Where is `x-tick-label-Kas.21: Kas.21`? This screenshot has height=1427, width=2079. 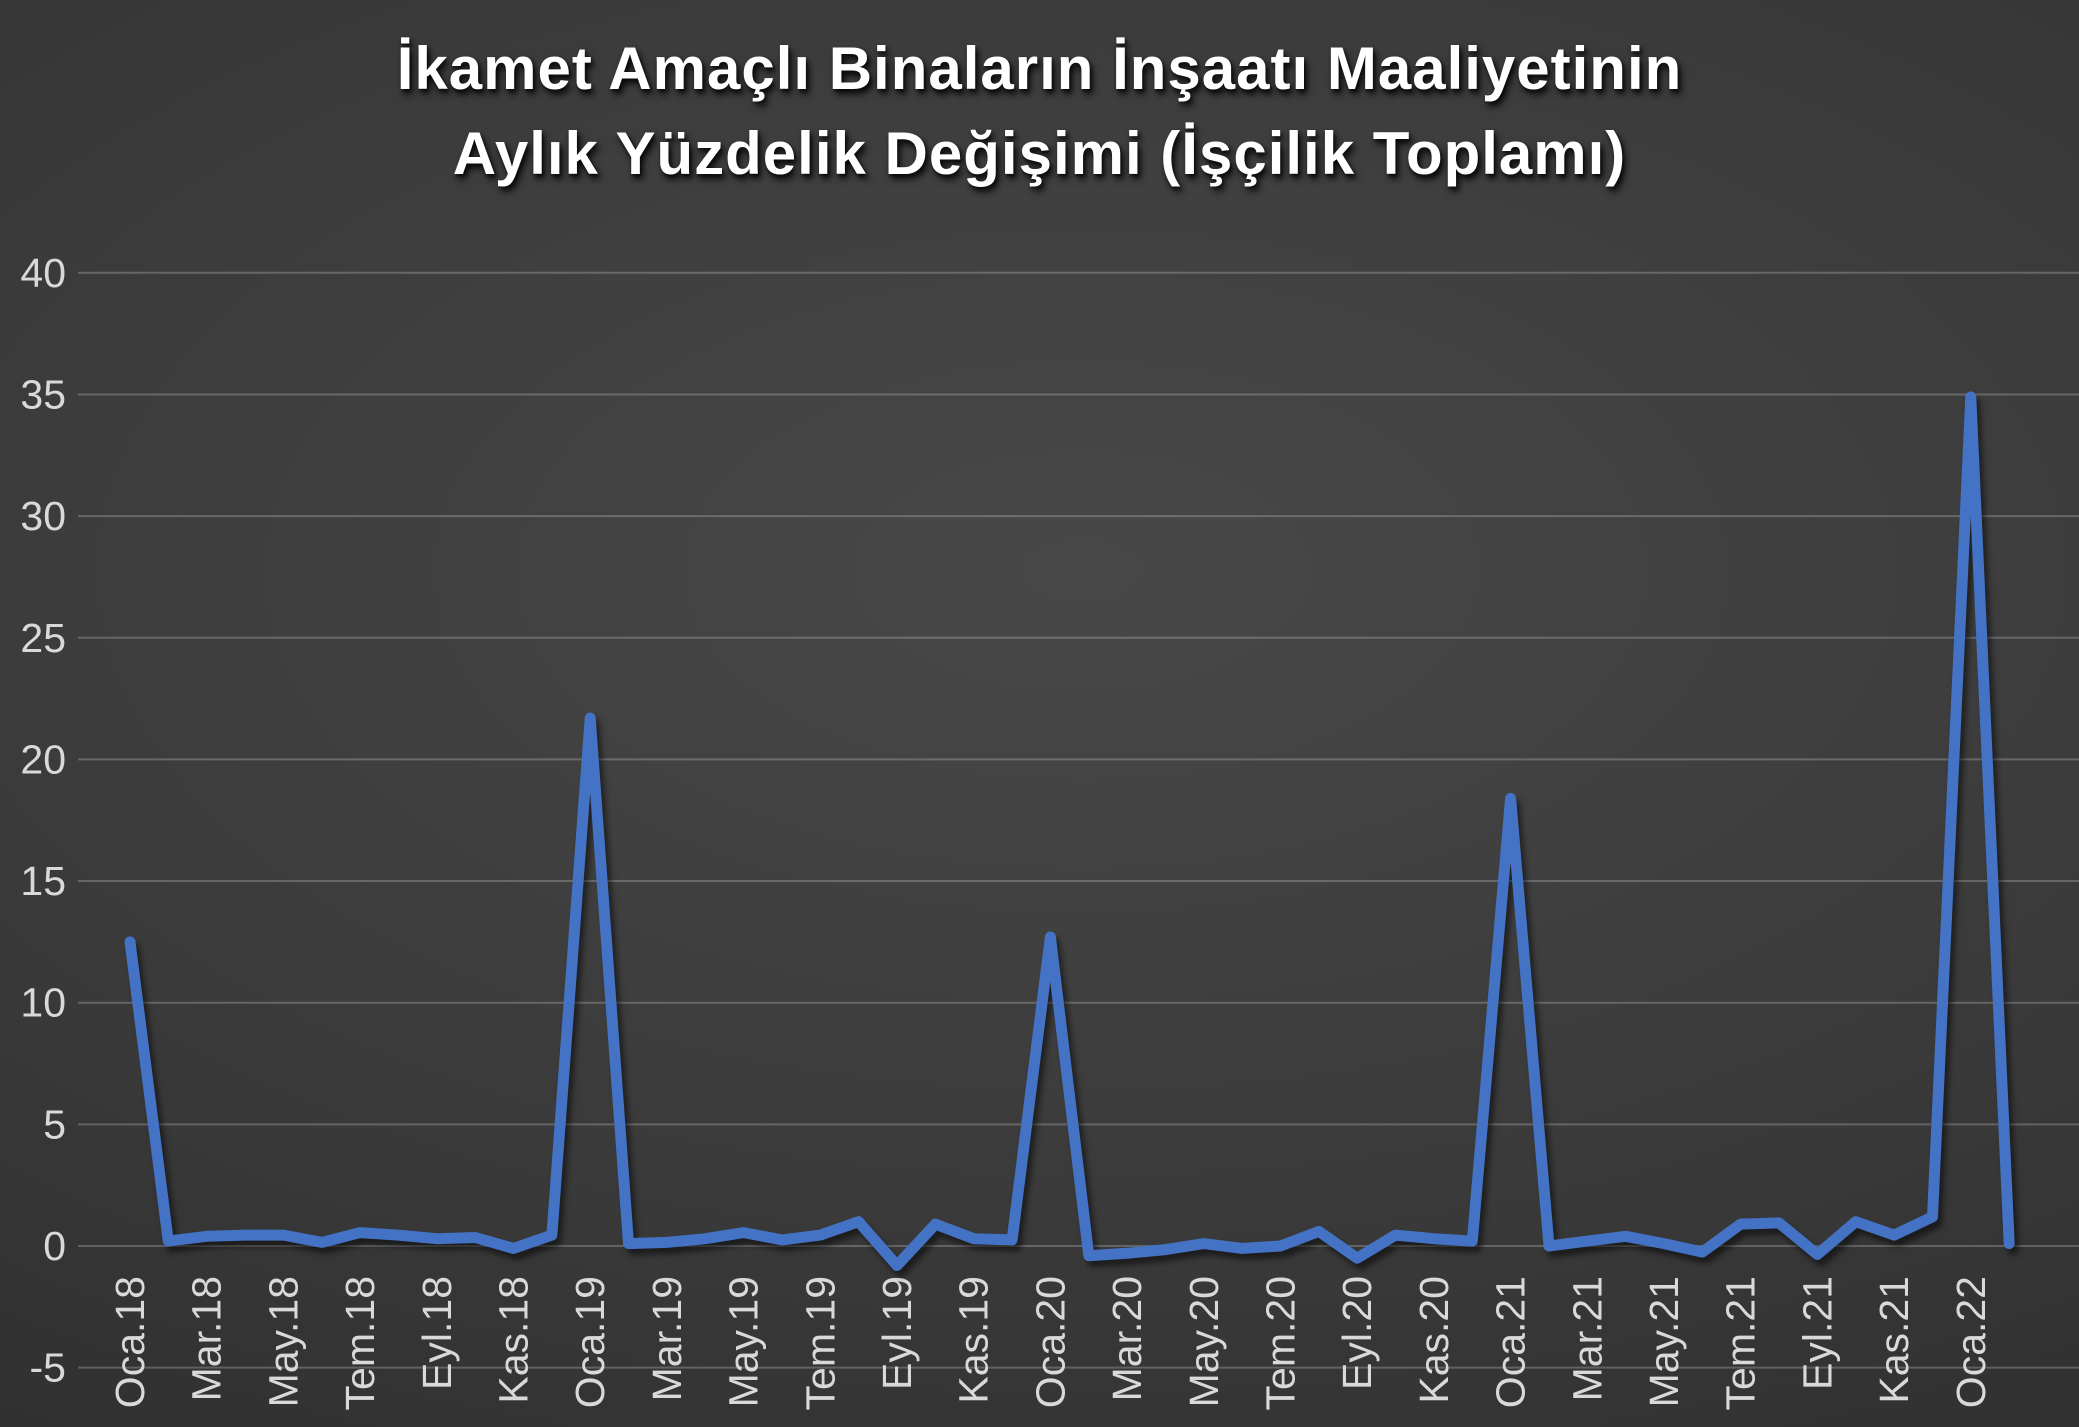
x-tick-label-Kas.21: Kas.21 is located at coordinates (1894, 1340).